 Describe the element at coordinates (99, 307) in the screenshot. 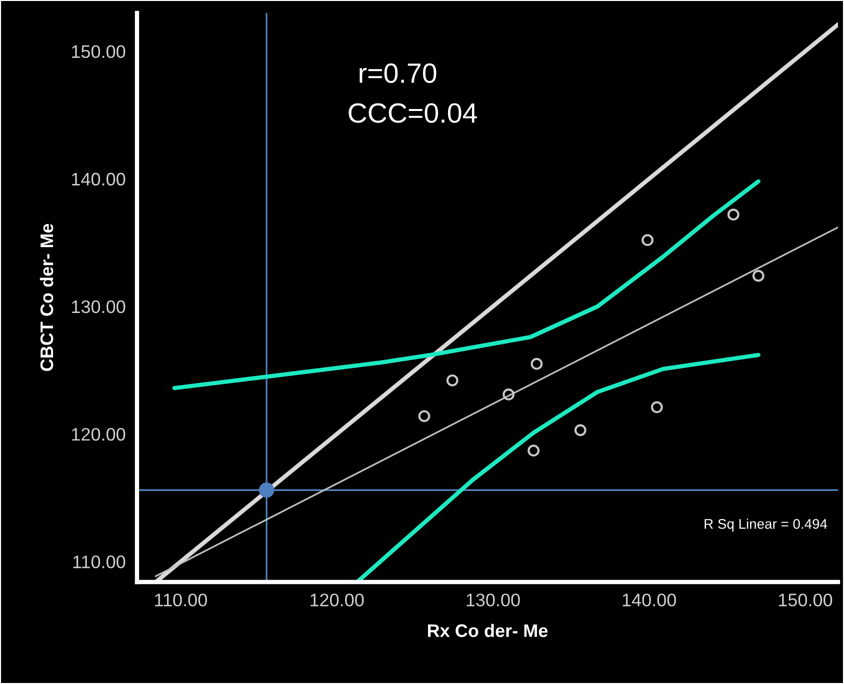

I see `y-tick-label: 130.00` at that location.